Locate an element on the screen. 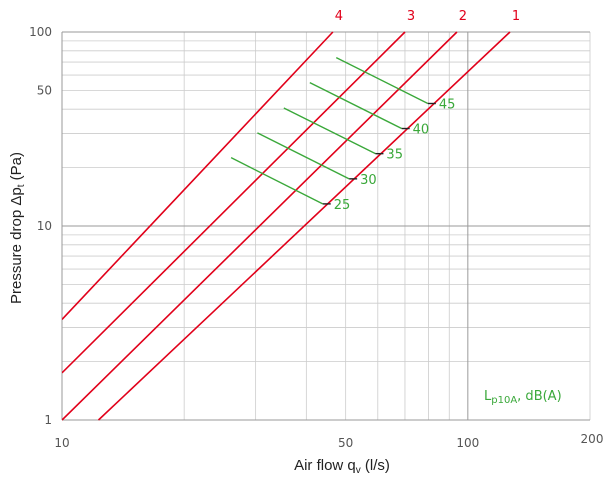 This screenshot has height=477, width=605. x-tick-label: 200 is located at coordinates (592, 439).